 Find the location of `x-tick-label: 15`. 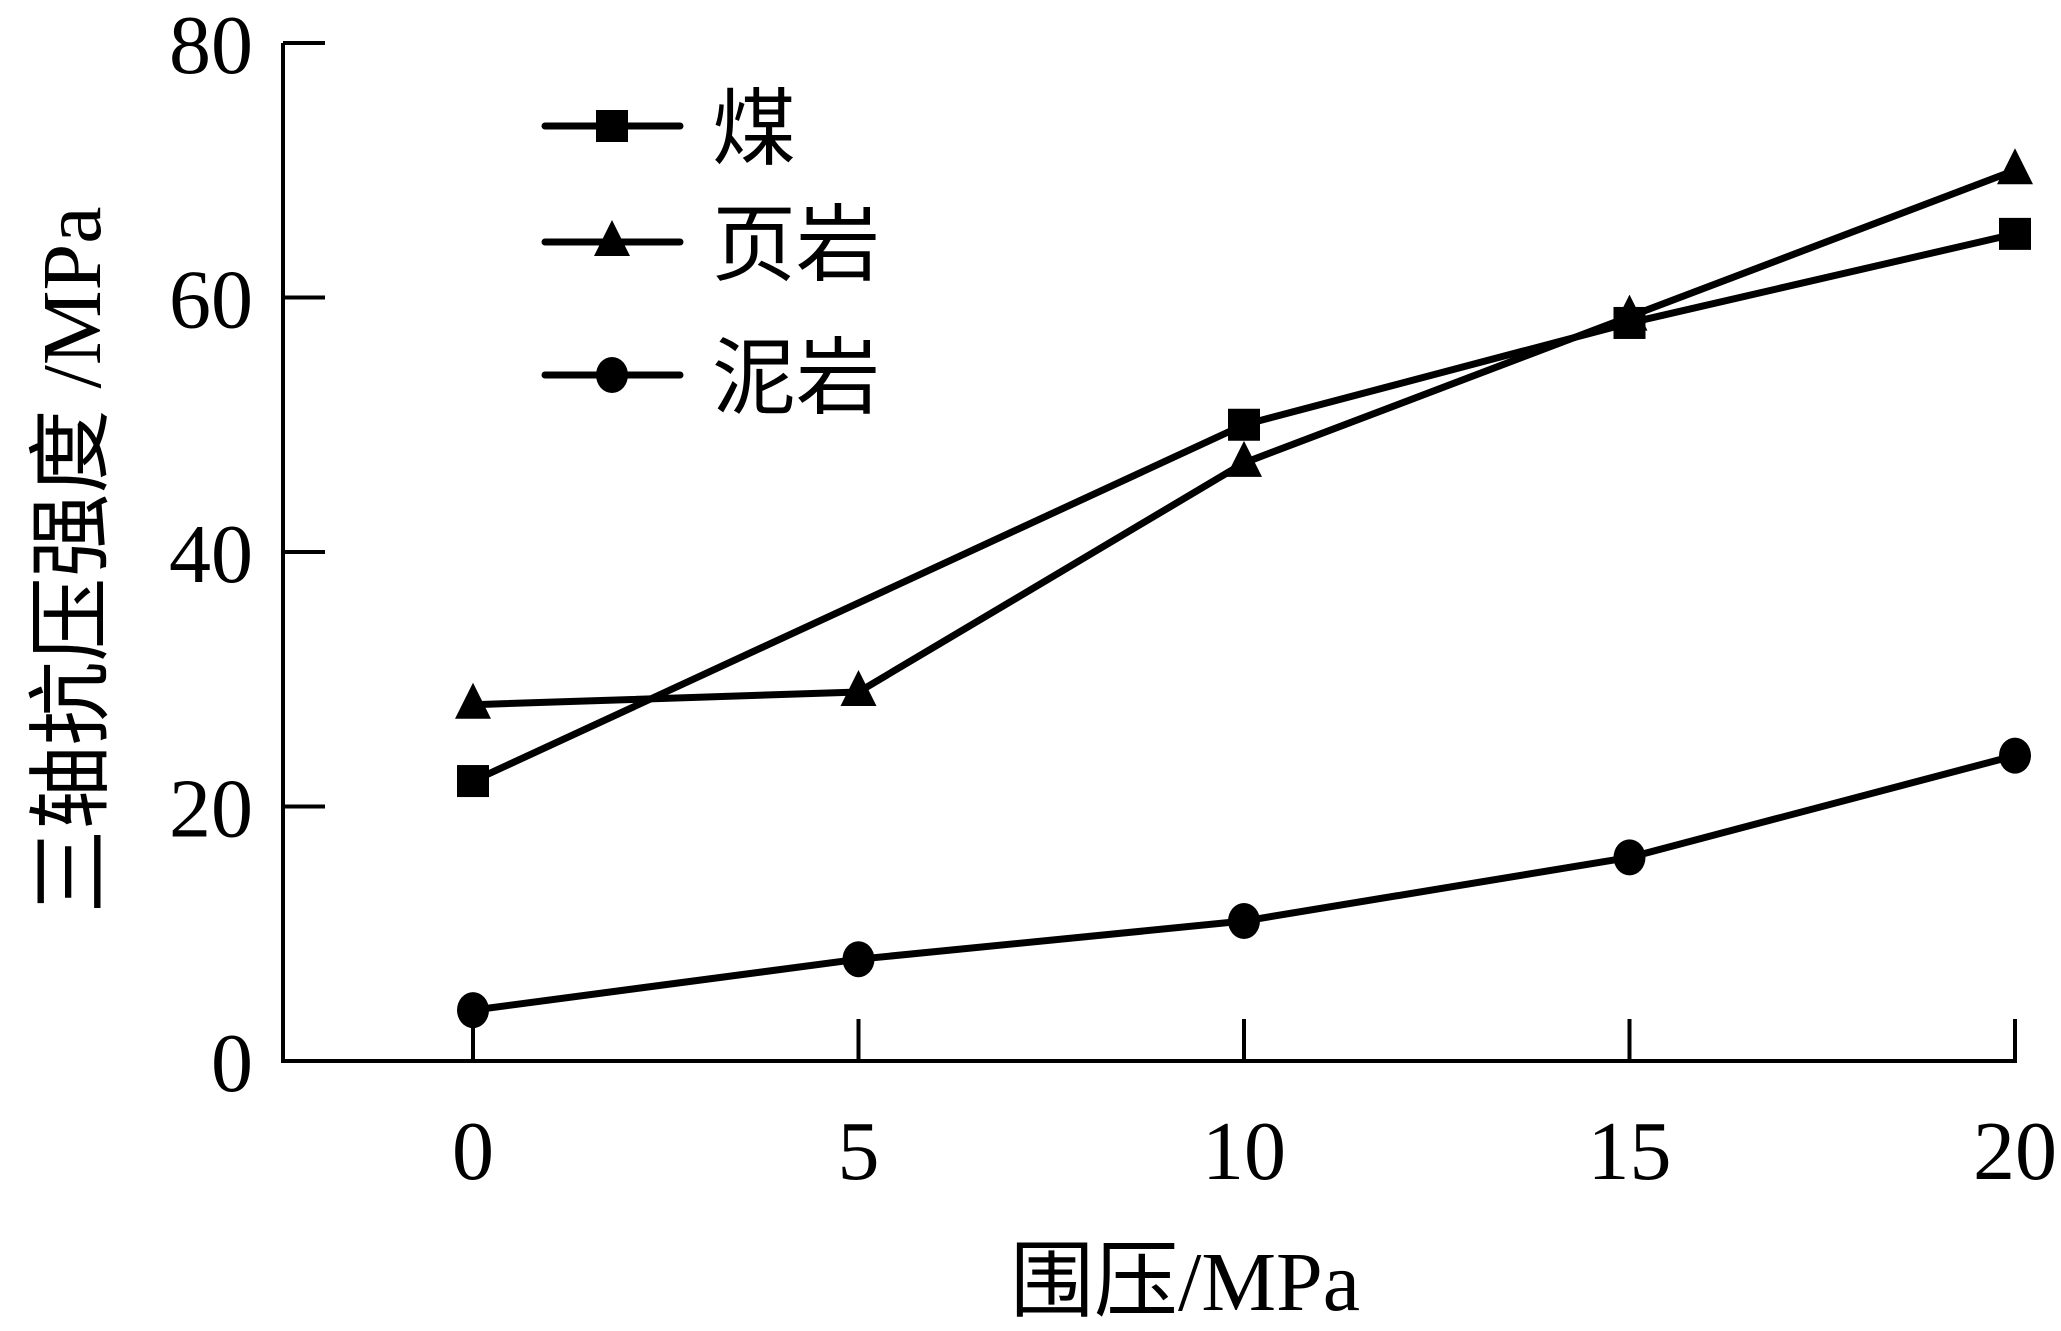

x-tick-label: 15 is located at coordinates (1630, 1151).